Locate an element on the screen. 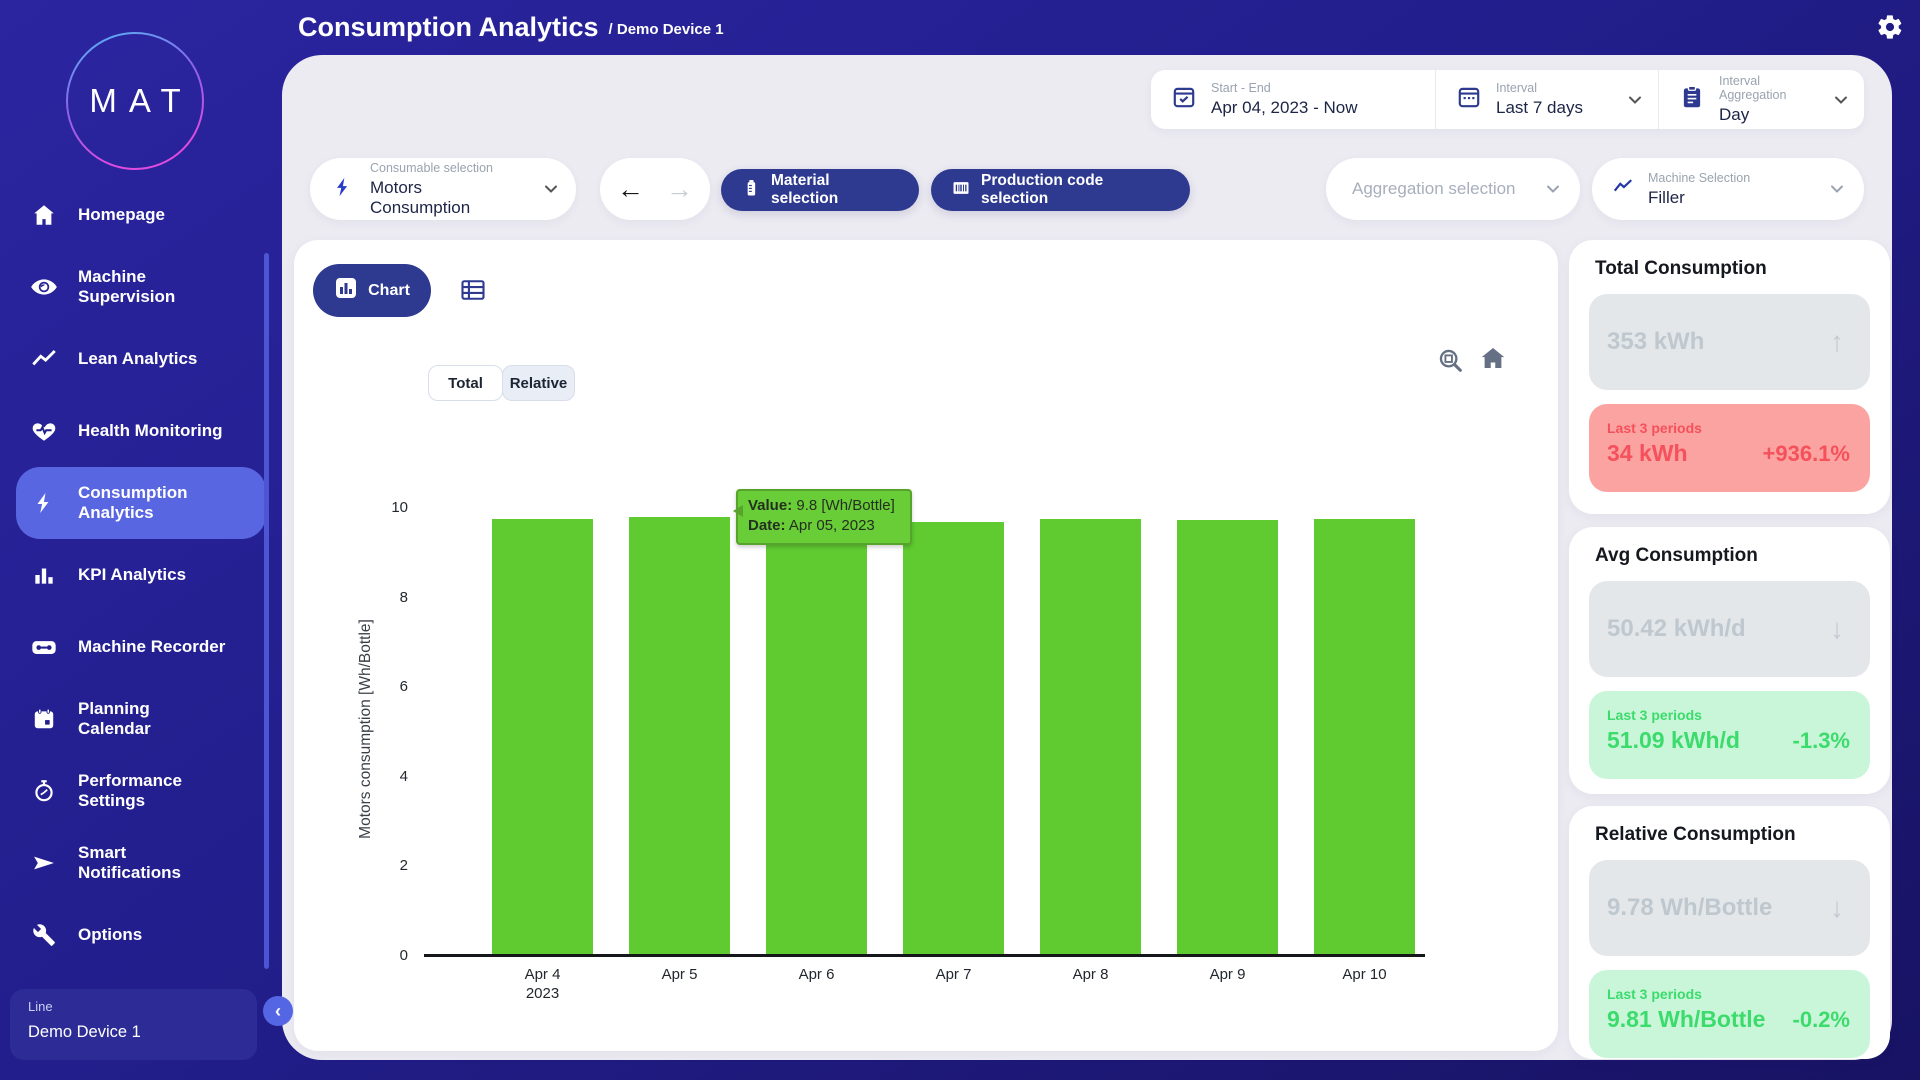 Image resolution: width=1920 pixels, height=1080 pixels. sidebar-scrollbar is located at coordinates (266, 611).